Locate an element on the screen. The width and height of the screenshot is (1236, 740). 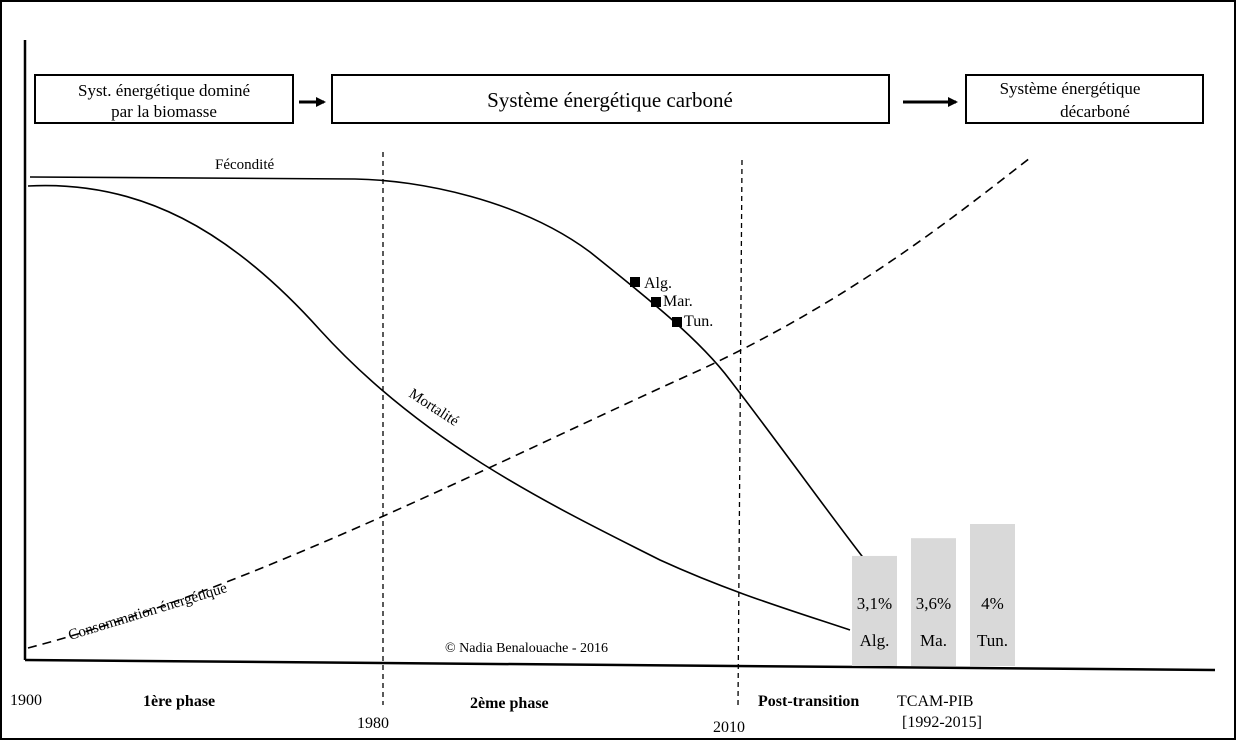
country-markers: Alg. Mar. Tun. is located at coordinates (671, 302).